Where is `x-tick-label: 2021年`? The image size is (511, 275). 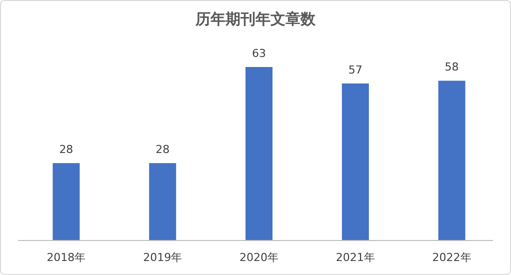
x-tick-label: 2021年 is located at coordinates (355, 257).